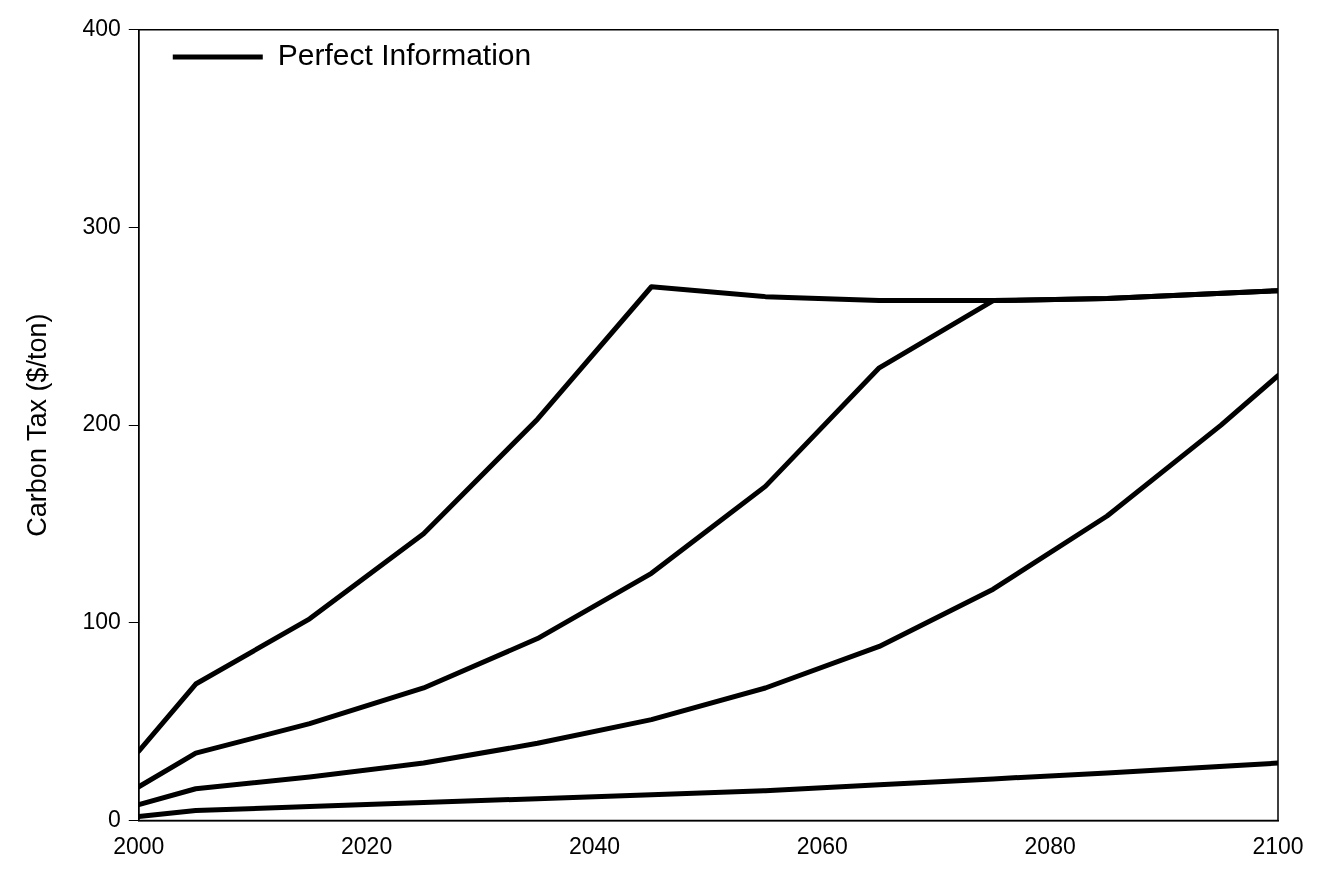 The image size is (1324, 879). What do you see at coordinates (101, 423) in the screenshot?
I see `y-tick-label: 200` at bounding box center [101, 423].